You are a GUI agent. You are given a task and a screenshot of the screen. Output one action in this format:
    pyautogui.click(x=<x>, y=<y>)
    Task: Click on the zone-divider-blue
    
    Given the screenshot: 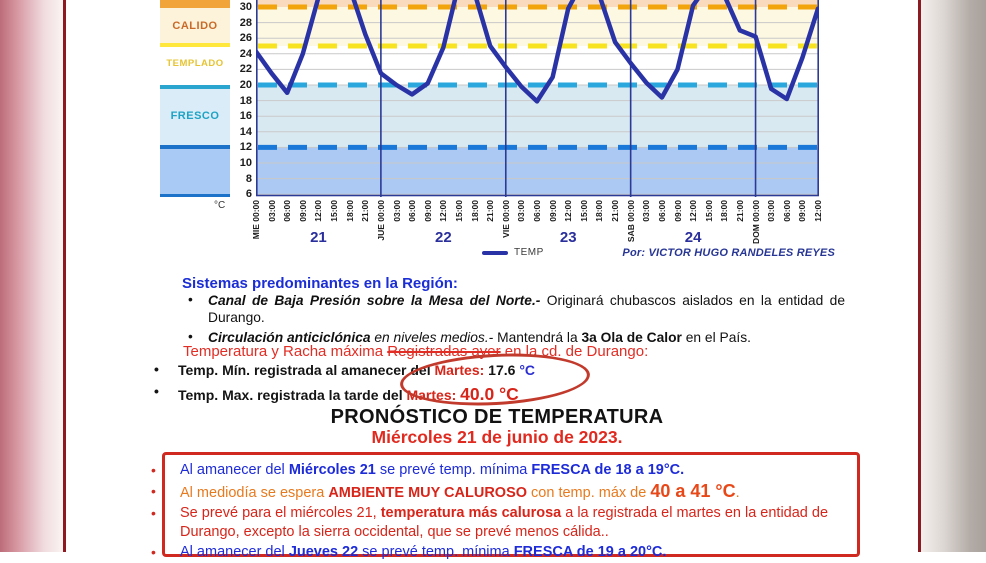 What is the action you would take?
    pyautogui.click(x=195, y=147)
    